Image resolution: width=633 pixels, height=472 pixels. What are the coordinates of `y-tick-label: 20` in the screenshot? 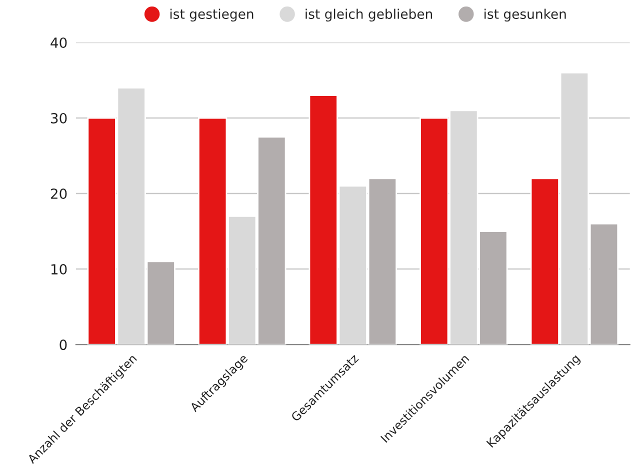 It's located at (58, 193).